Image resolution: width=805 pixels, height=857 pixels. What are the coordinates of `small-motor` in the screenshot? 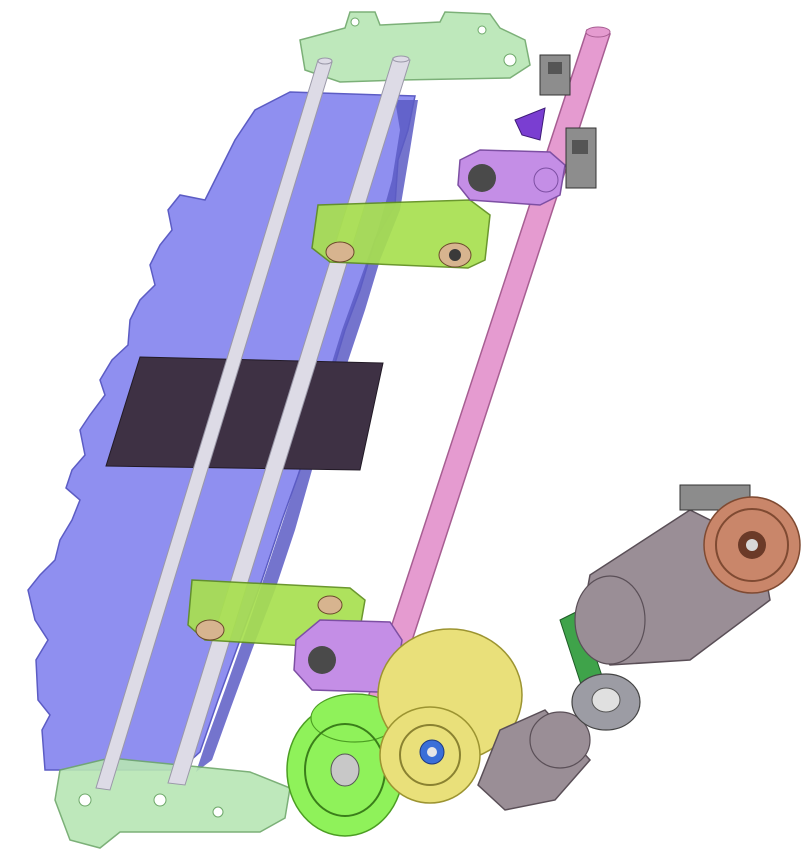 It's located at (534, 760).